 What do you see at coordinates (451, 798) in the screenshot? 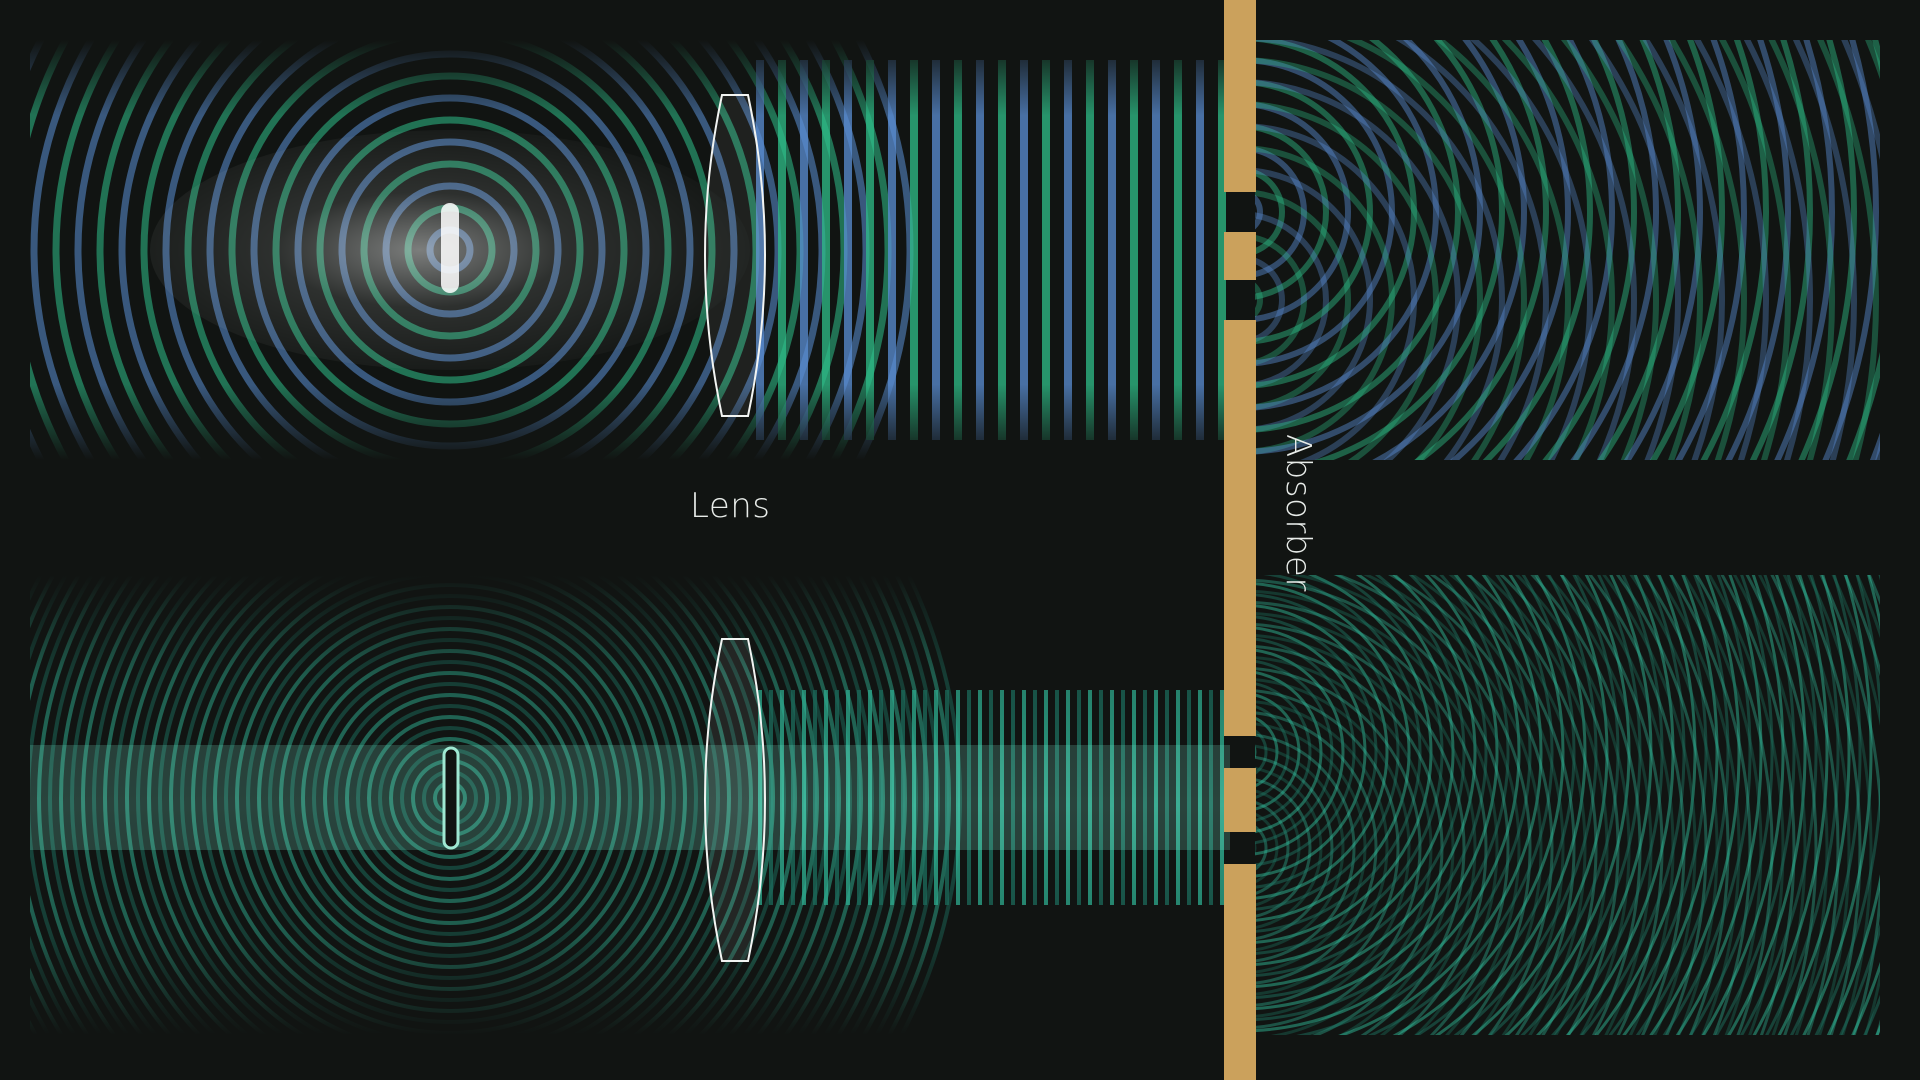
I see `bottom-source-marker` at bounding box center [451, 798].